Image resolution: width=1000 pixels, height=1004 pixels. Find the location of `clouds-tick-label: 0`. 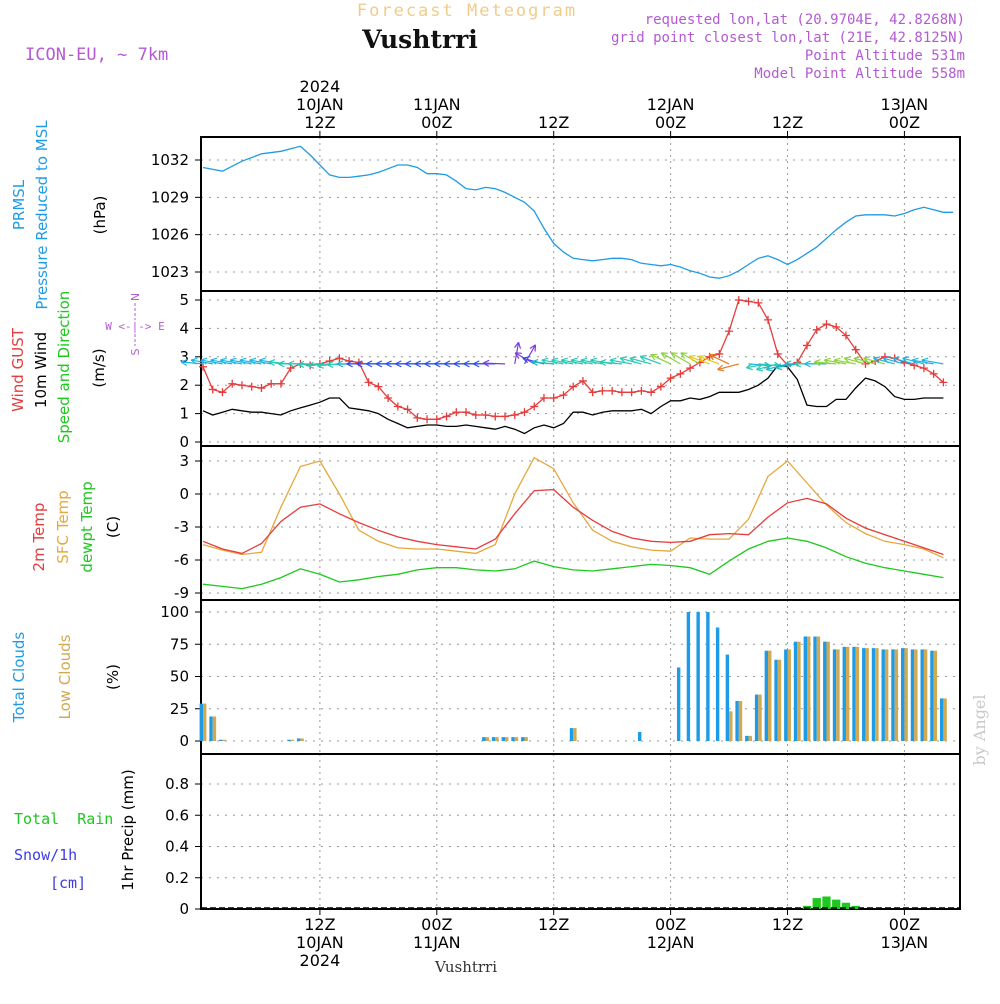

clouds-tick-label: 0 is located at coordinates (184, 741).